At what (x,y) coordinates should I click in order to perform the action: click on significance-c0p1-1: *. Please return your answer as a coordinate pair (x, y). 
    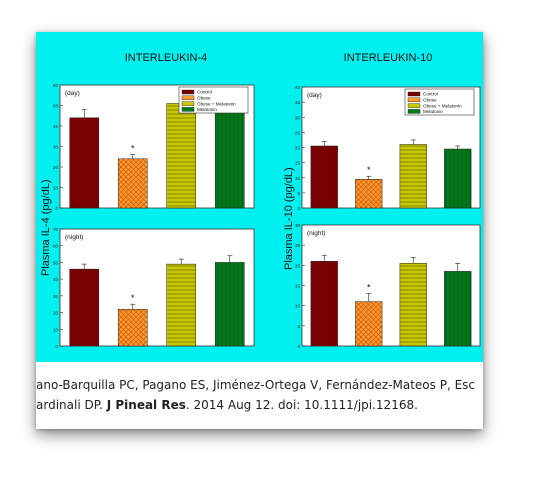
    Looking at the image, I should click on (133, 298).